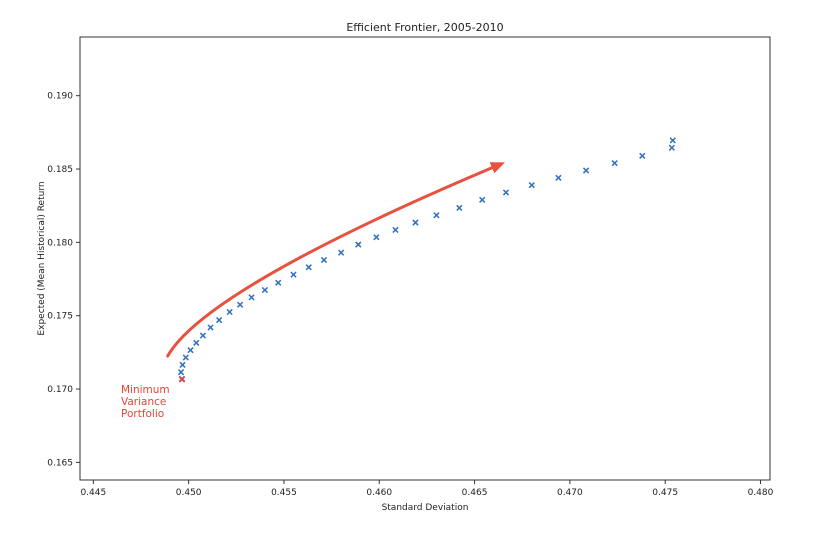  What do you see at coordinates (379, 493) in the screenshot?
I see `x-tick-label: 0.460` at bounding box center [379, 493].